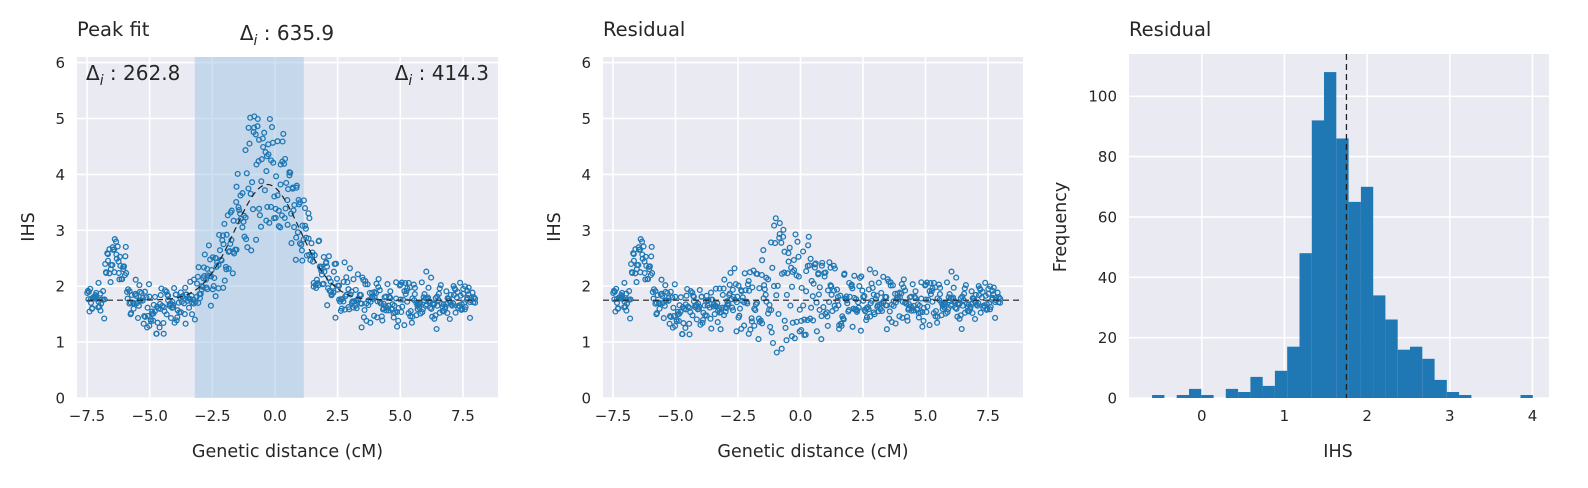 This screenshot has width=1588, height=488. Describe the element at coordinates (1061, 227) in the screenshot. I see `y-axis-label: Frequency` at that location.